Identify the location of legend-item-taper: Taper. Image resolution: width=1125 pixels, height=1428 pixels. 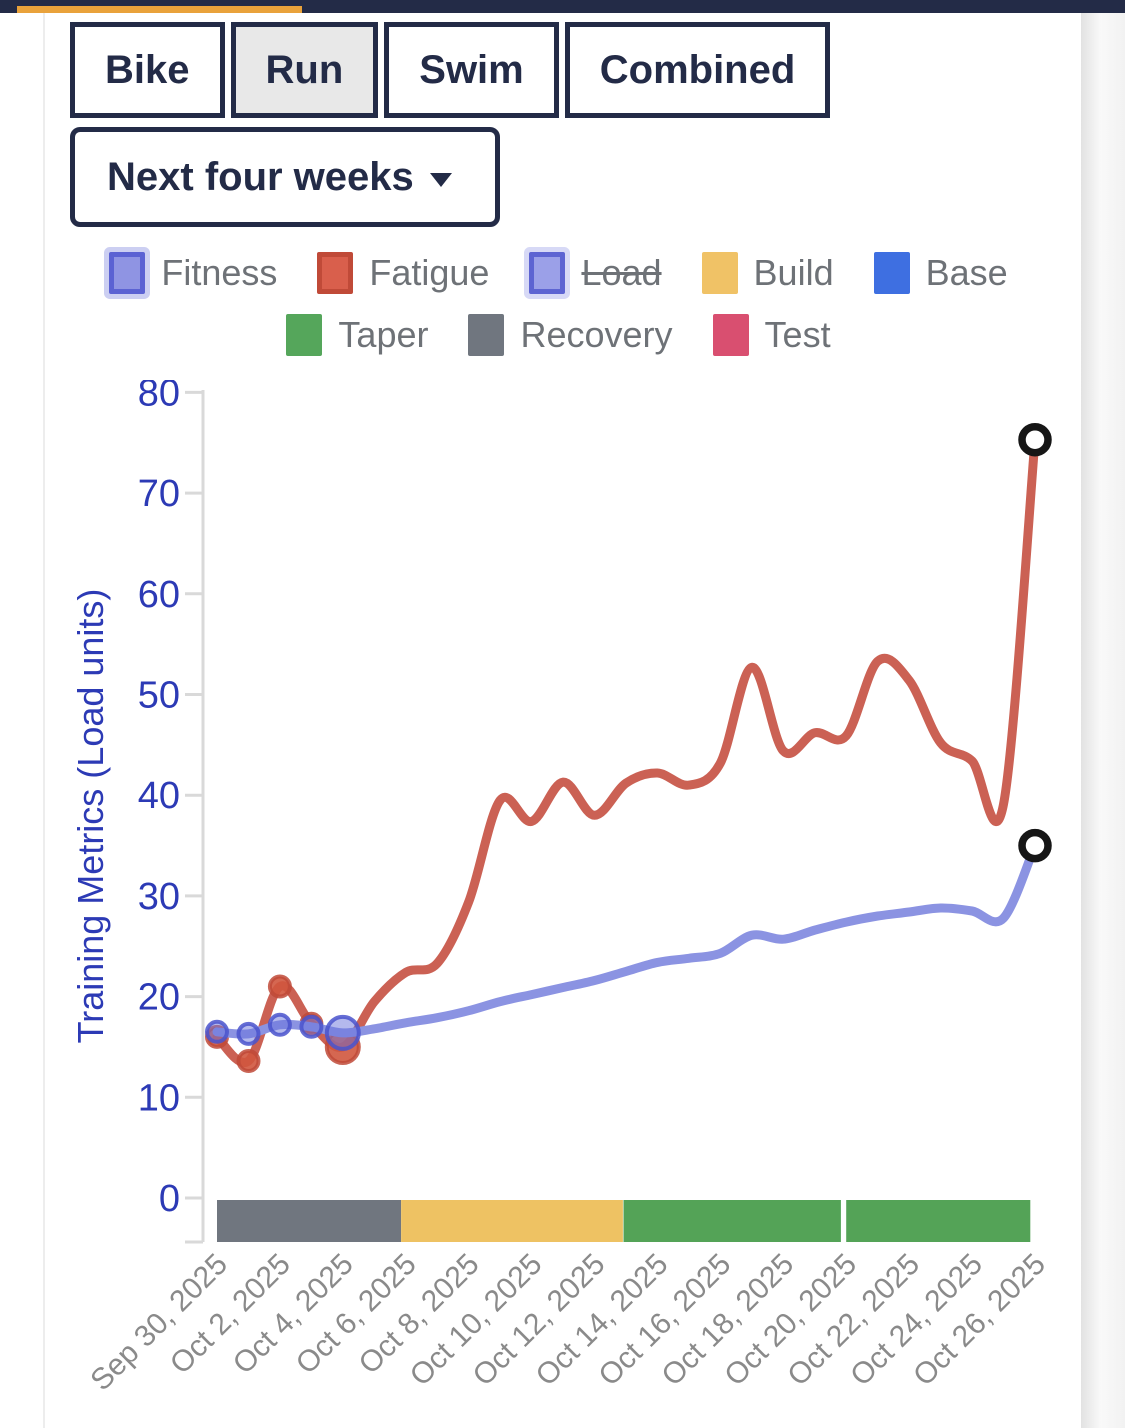
(357, 335).